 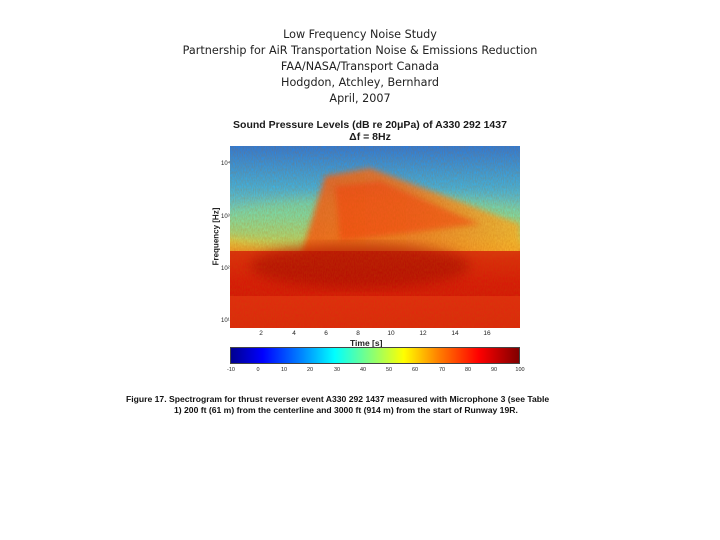 What do you see at coordinates (520, 370) in the screenshot?
I see `colorbar-tick: 100` at bounding box center [520, 370].